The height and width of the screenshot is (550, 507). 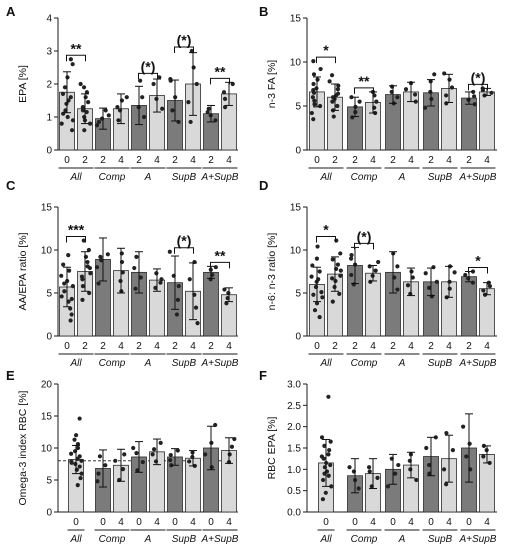 I want to click on y-tick-label: 10, so click(x=296, y=63).